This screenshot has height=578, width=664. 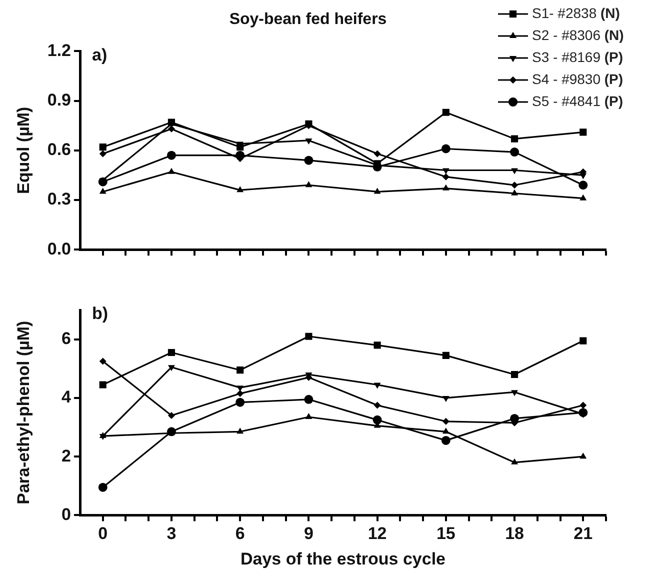 What do you see at coordinates (67, 397) in the screenshot?
I see `y-tick-label: 4` at bounding box center [67, 397].